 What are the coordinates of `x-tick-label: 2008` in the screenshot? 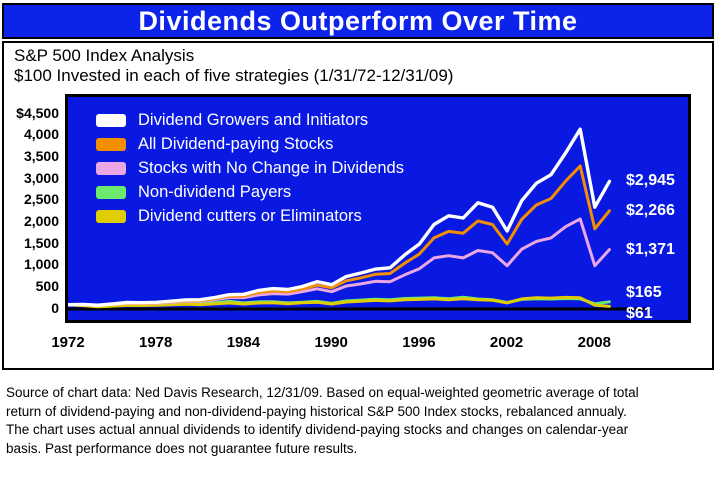 It's located at (594, 342).